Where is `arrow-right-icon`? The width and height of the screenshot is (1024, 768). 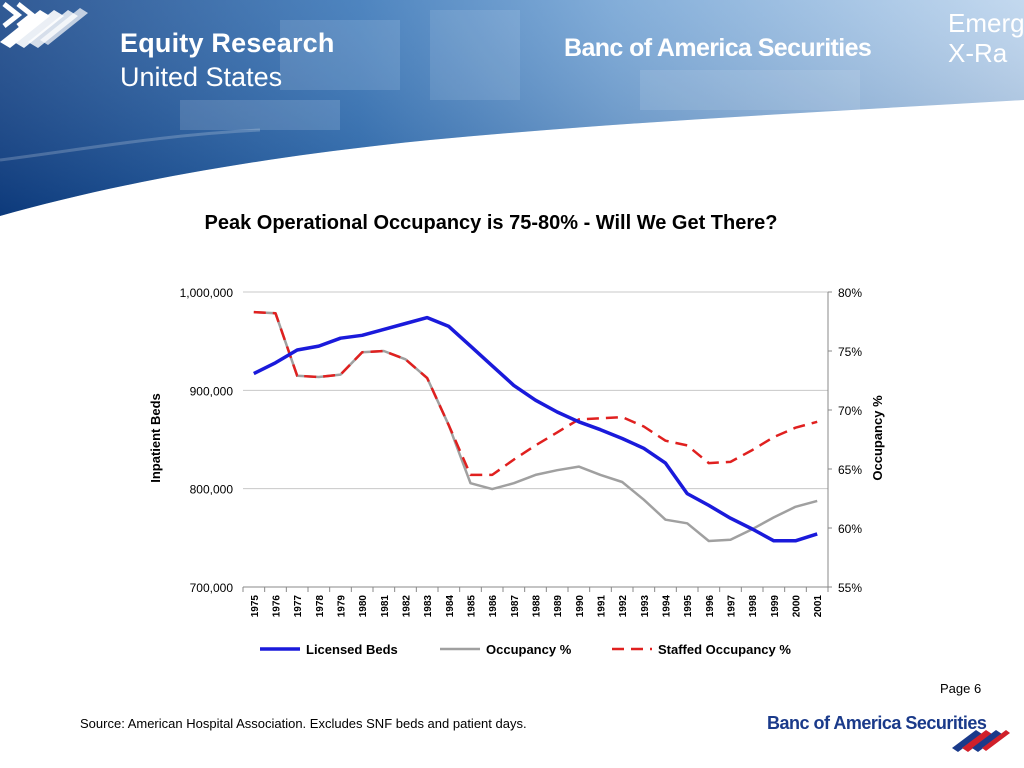 arrow-right-icon is located at coordinates (19, 15).